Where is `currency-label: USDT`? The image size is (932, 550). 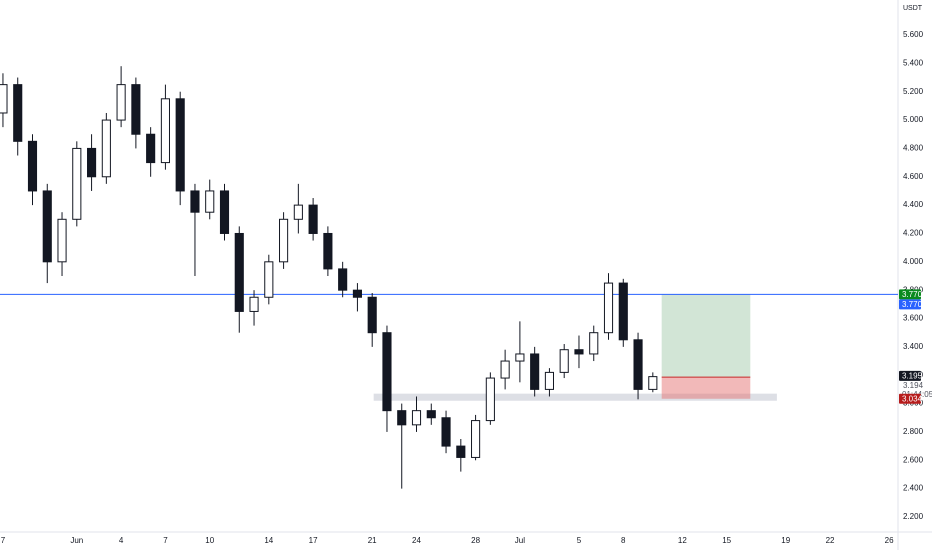 currency-label: USDT is located at coordinates (913, 8).